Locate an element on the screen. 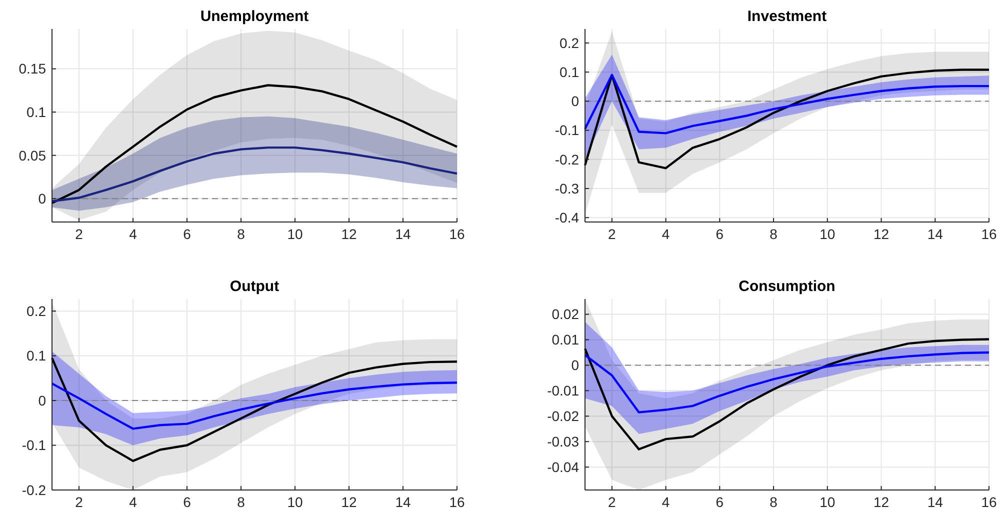 This screenshot has height=512, width=1000. y-tick-label: 0.02 is located at coordinates (566, 314).